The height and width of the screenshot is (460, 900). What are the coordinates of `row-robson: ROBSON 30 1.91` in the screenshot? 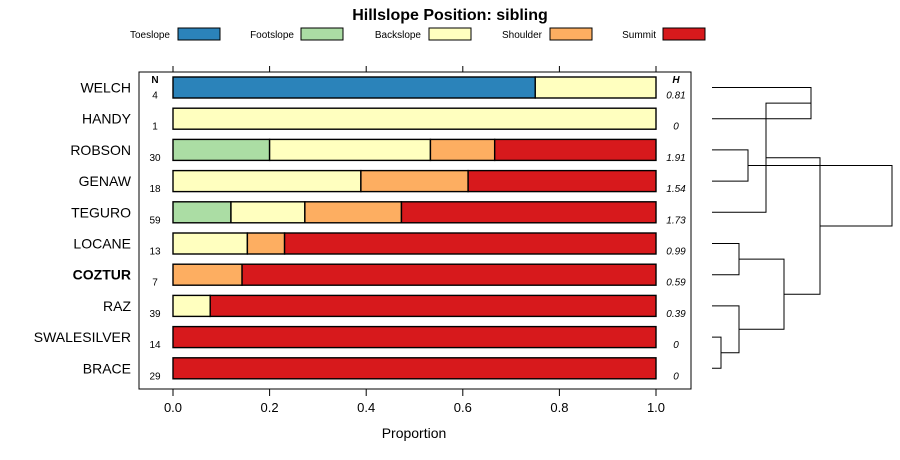 It's located at (378, 151).